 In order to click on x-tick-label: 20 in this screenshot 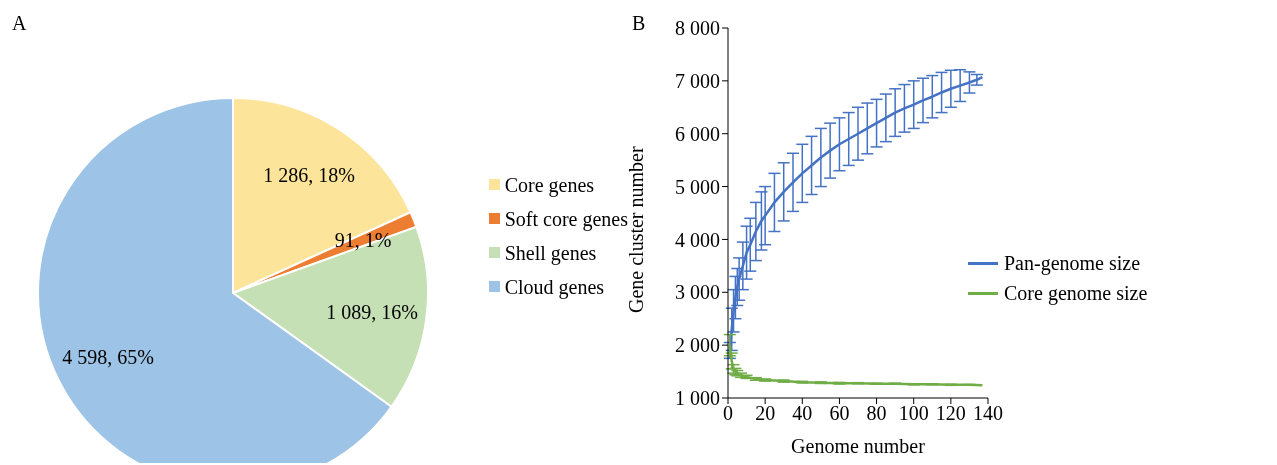, I will do `click(765, 413)`.